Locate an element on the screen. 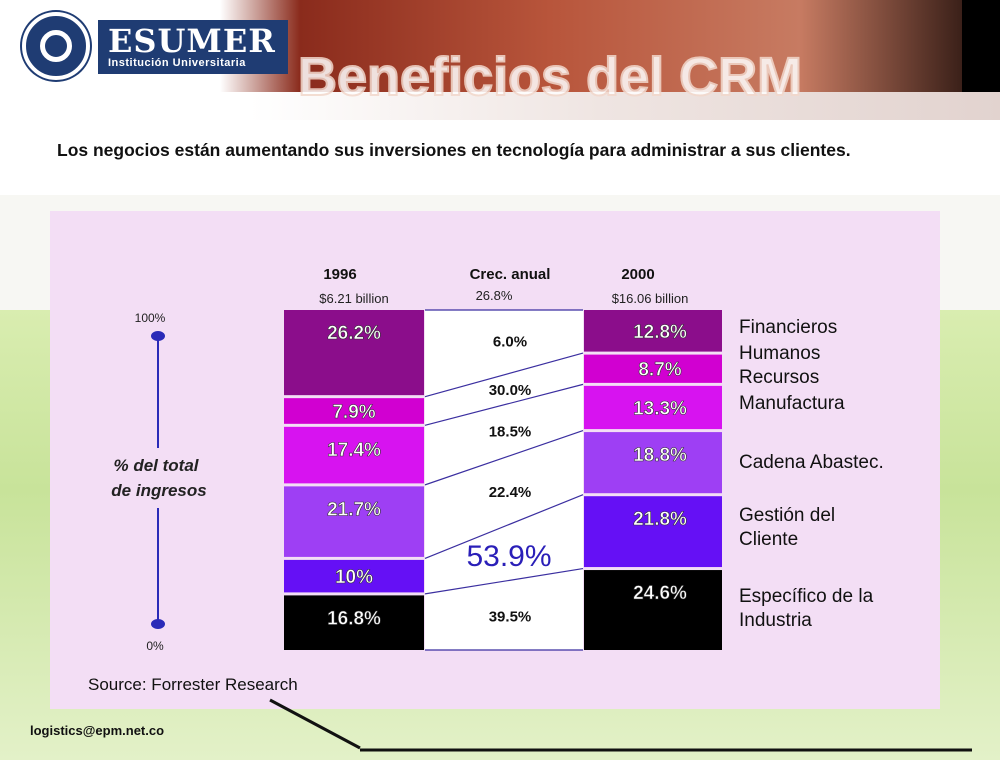 The height and width of the screenshot is (760, 1000). growth-total: 26.8% is located at coordinates (494, 295).